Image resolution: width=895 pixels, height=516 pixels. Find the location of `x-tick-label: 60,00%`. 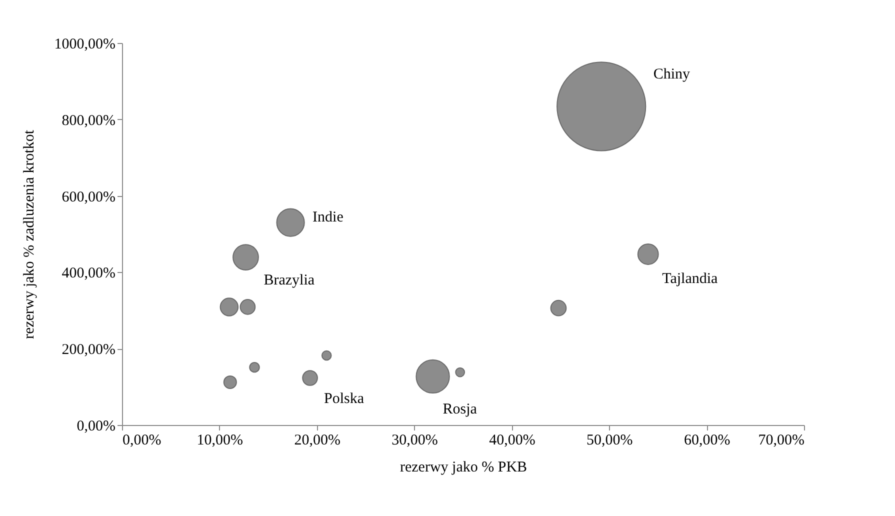

x-tick-label: 60,00% is located at coordinates (707, 440).